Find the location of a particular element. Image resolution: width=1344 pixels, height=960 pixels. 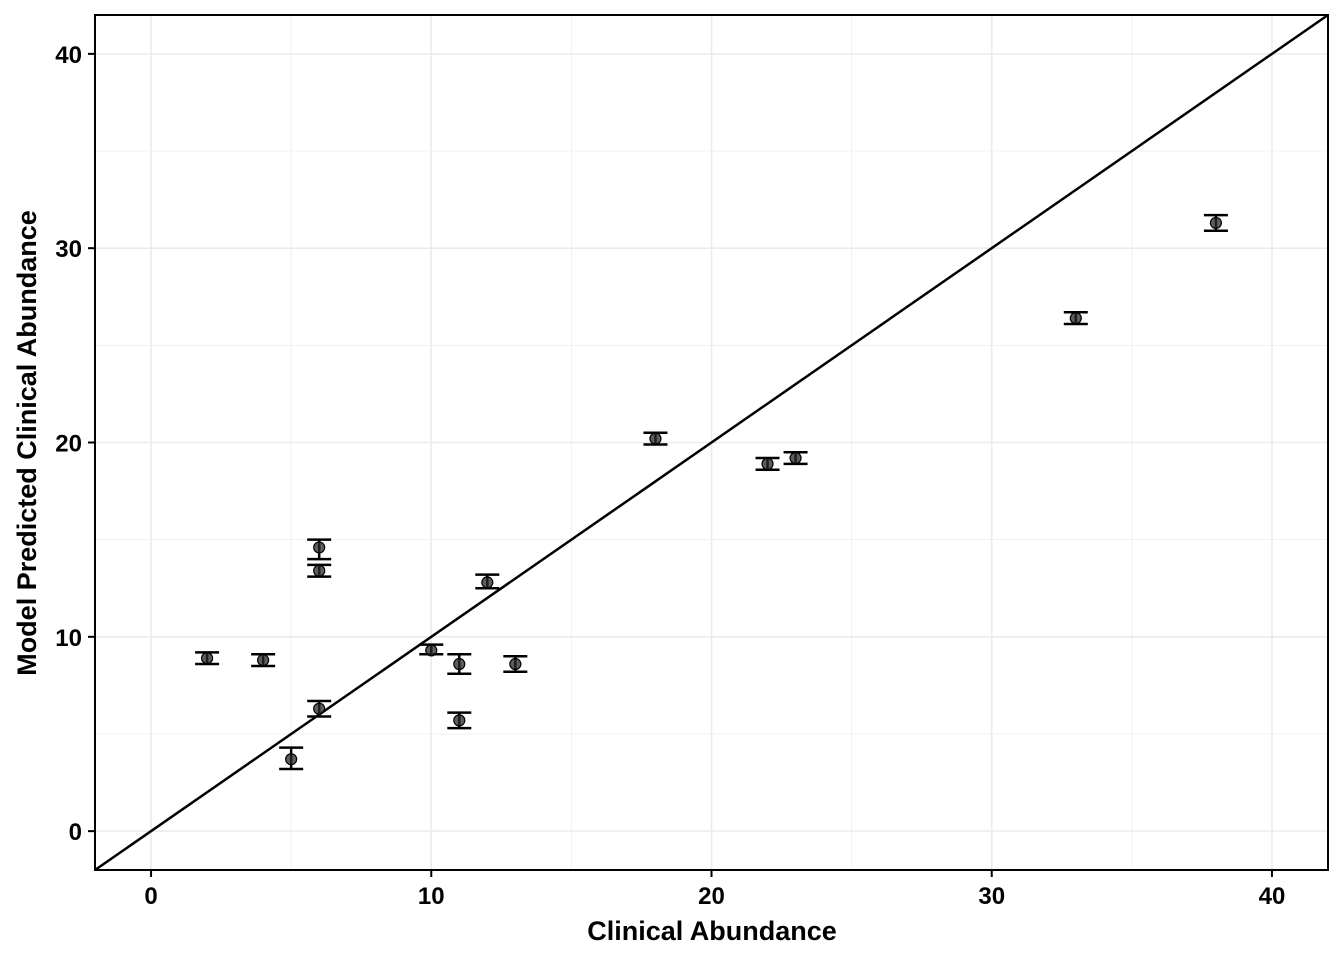

x-tick-label: 0 is located at coordinates (150, 896).